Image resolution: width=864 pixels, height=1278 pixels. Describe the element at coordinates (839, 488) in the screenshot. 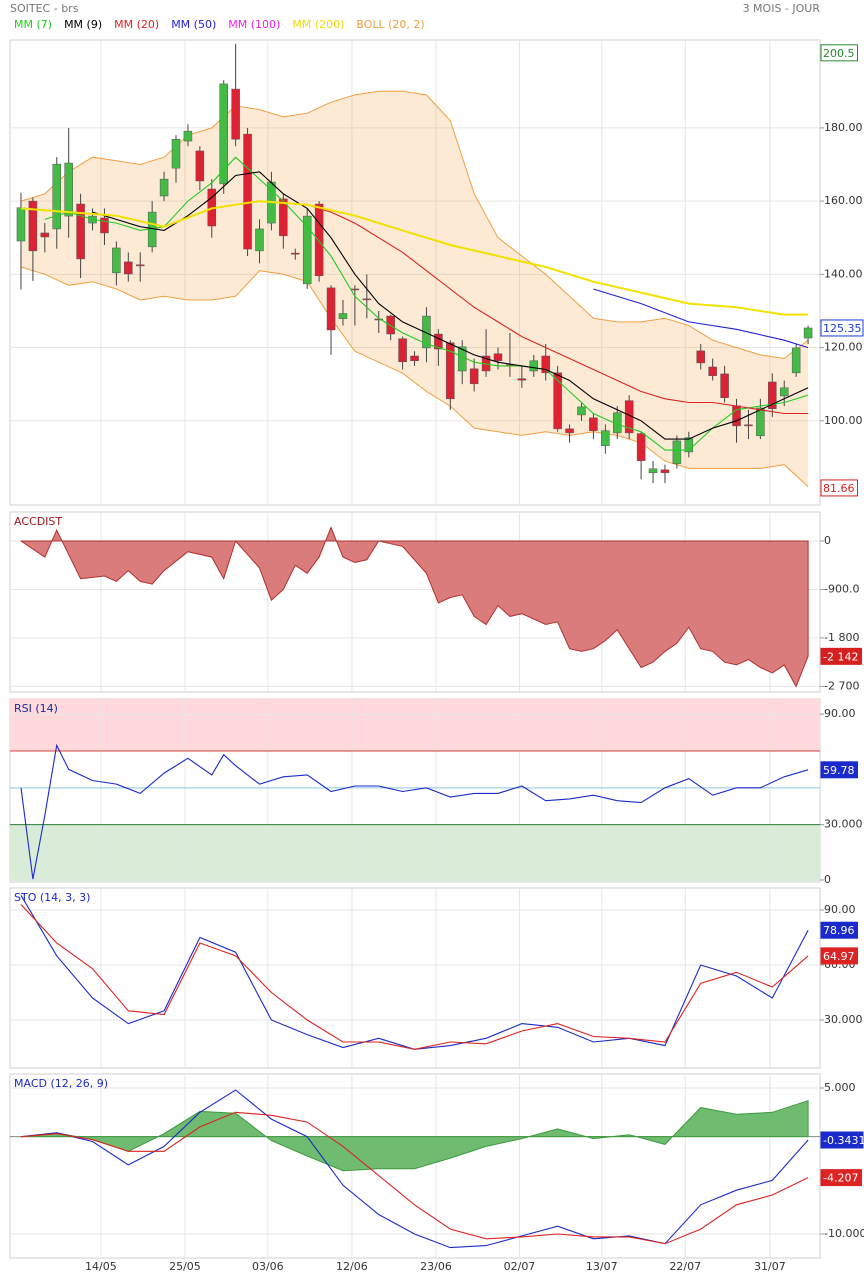

I see `last-value-label: 81.66` at that location.